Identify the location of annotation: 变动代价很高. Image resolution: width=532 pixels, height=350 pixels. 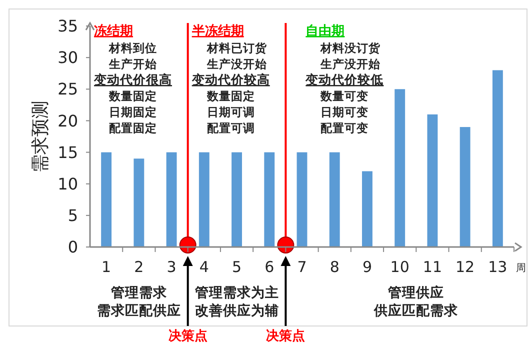
(132, 79).